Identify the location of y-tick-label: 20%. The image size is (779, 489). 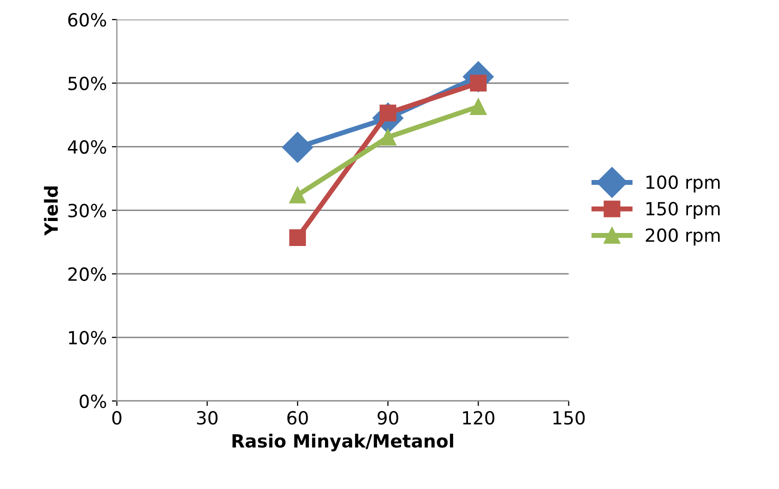
(87, 274).